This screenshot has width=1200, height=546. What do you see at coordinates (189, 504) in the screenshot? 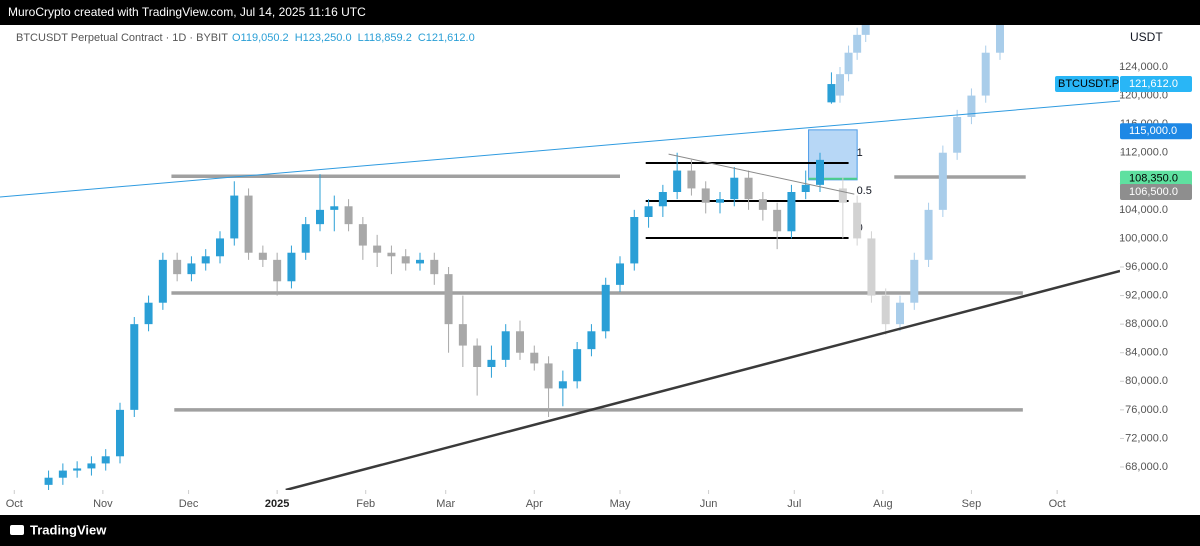
I see `x-tick-label: Dec` at bounding box center [189, 504].